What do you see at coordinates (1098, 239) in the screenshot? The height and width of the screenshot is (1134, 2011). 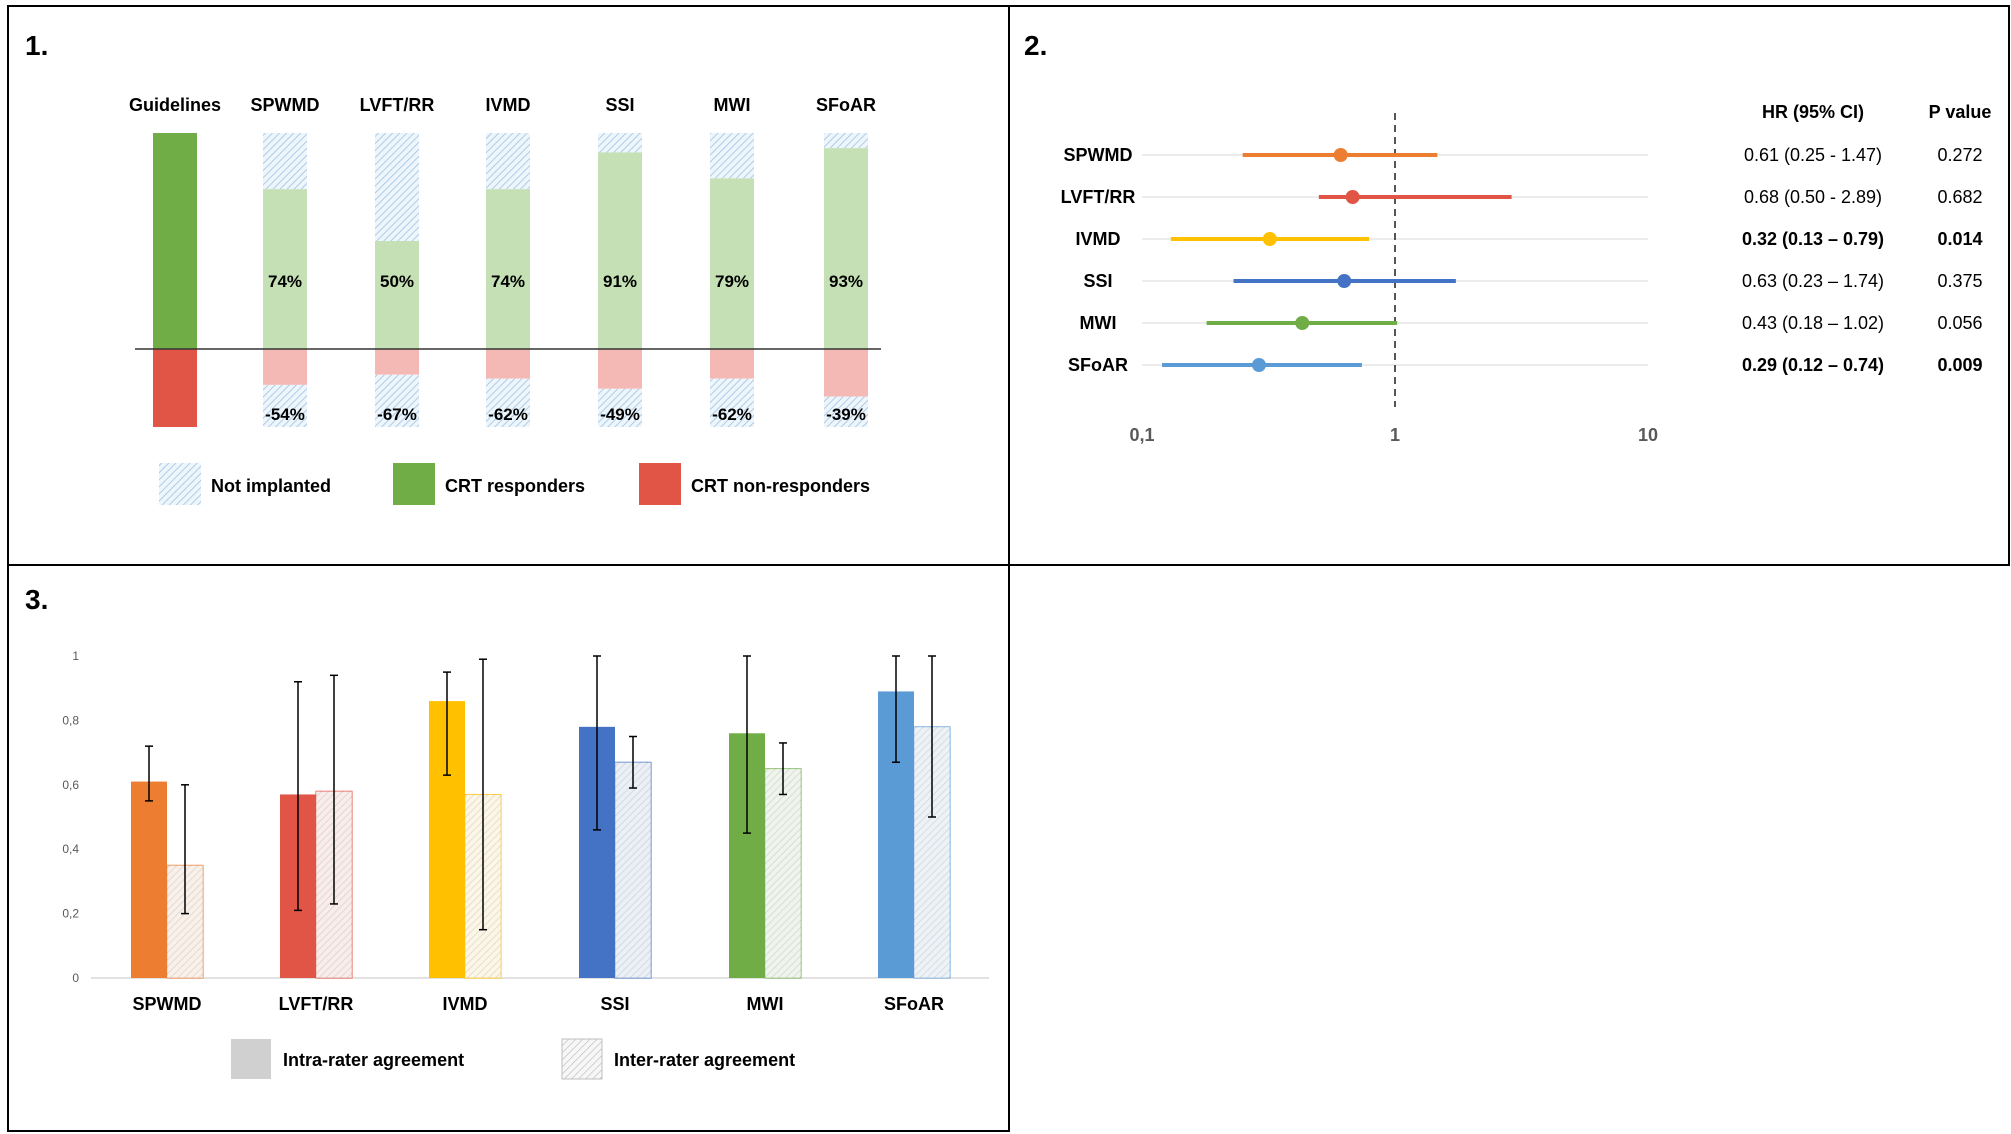 I see `row-label-ivmd: IVMD` at bounding box center [1098, 239].